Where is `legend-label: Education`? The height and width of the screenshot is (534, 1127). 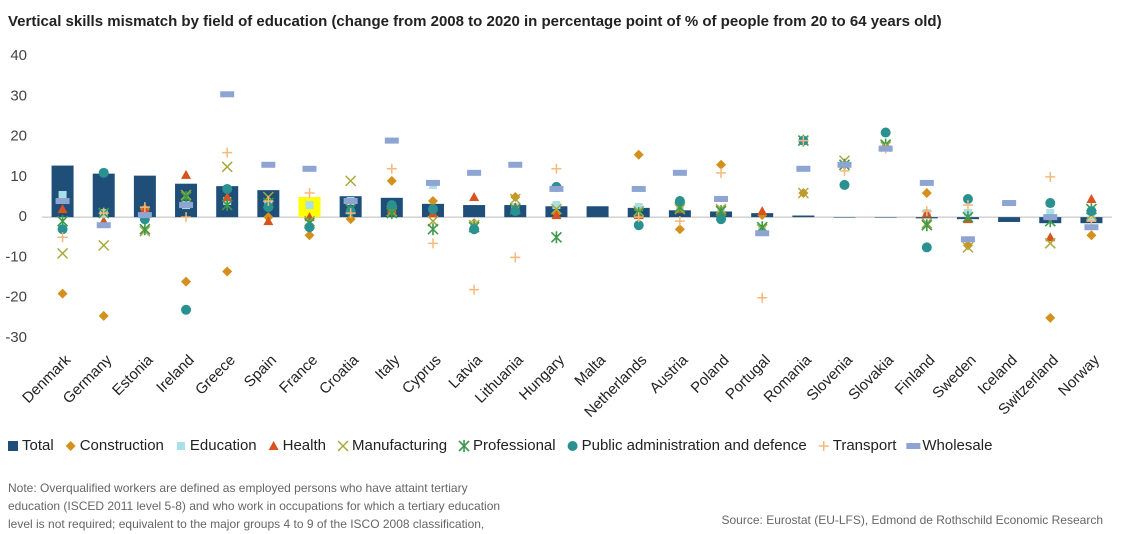 legend-label: Education is located at coordinates (223, 445).